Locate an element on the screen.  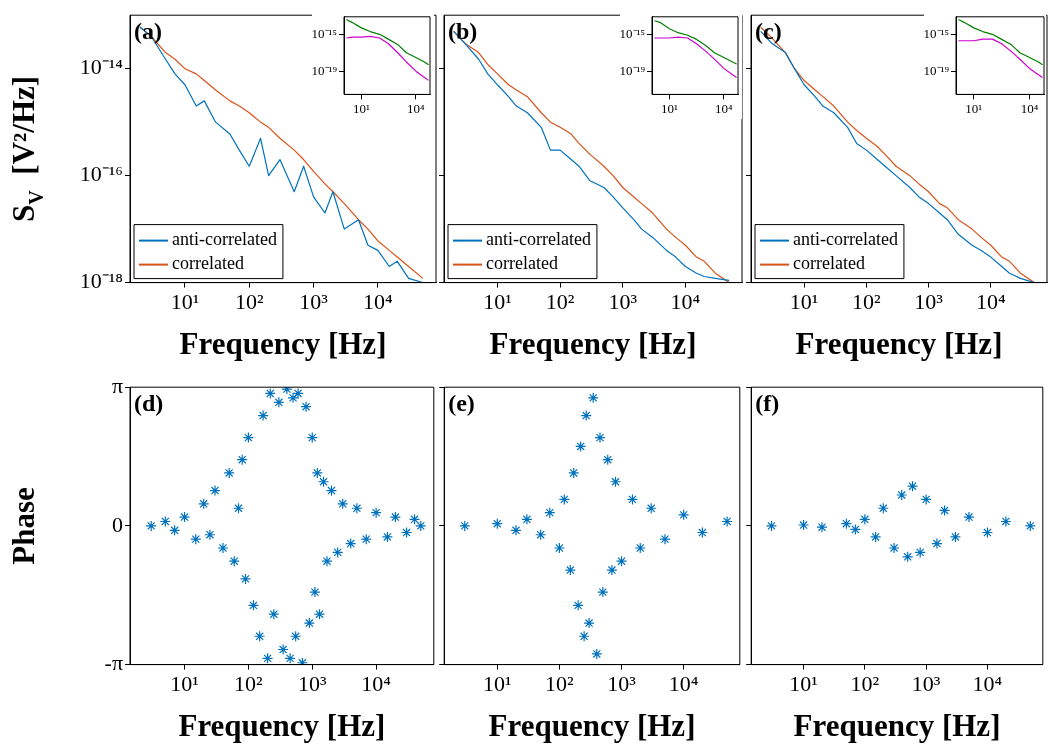
y-tick-label: 0 is located at coordinates (117, 524).